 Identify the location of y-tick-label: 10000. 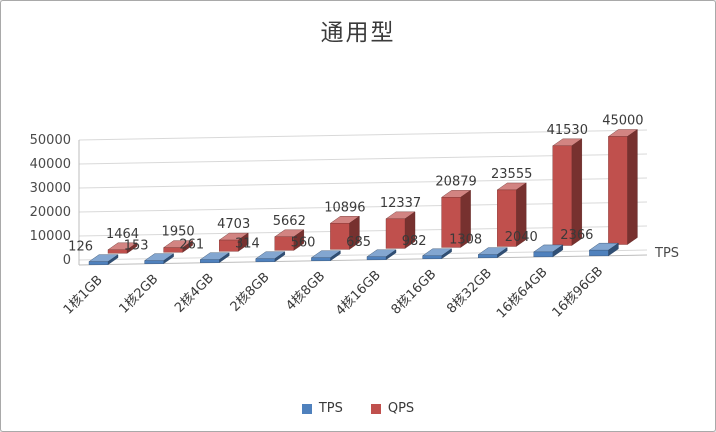
(50, 236).